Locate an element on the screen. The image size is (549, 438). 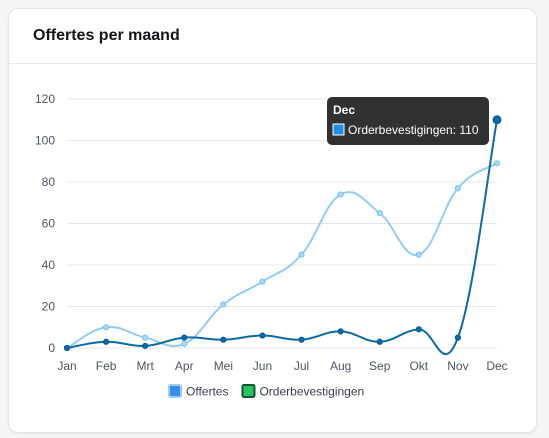
y-tick-label: 120 is located at coordinates (45, 99).